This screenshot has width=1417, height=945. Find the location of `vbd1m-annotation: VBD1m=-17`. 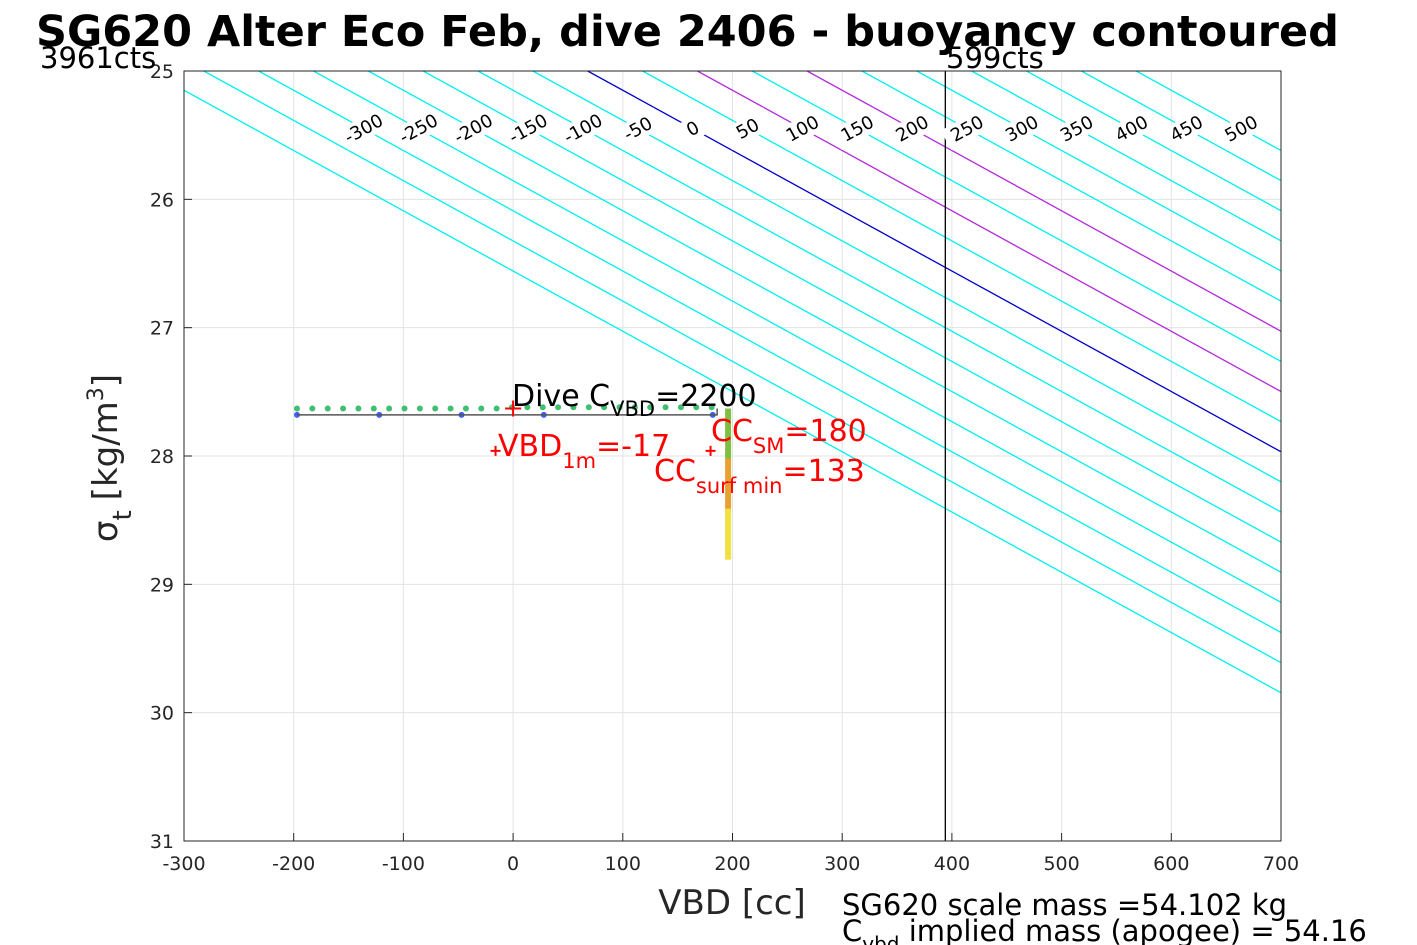

vbd1m-annotation: VBD1m=-17 is located at coordinates (584, 451).